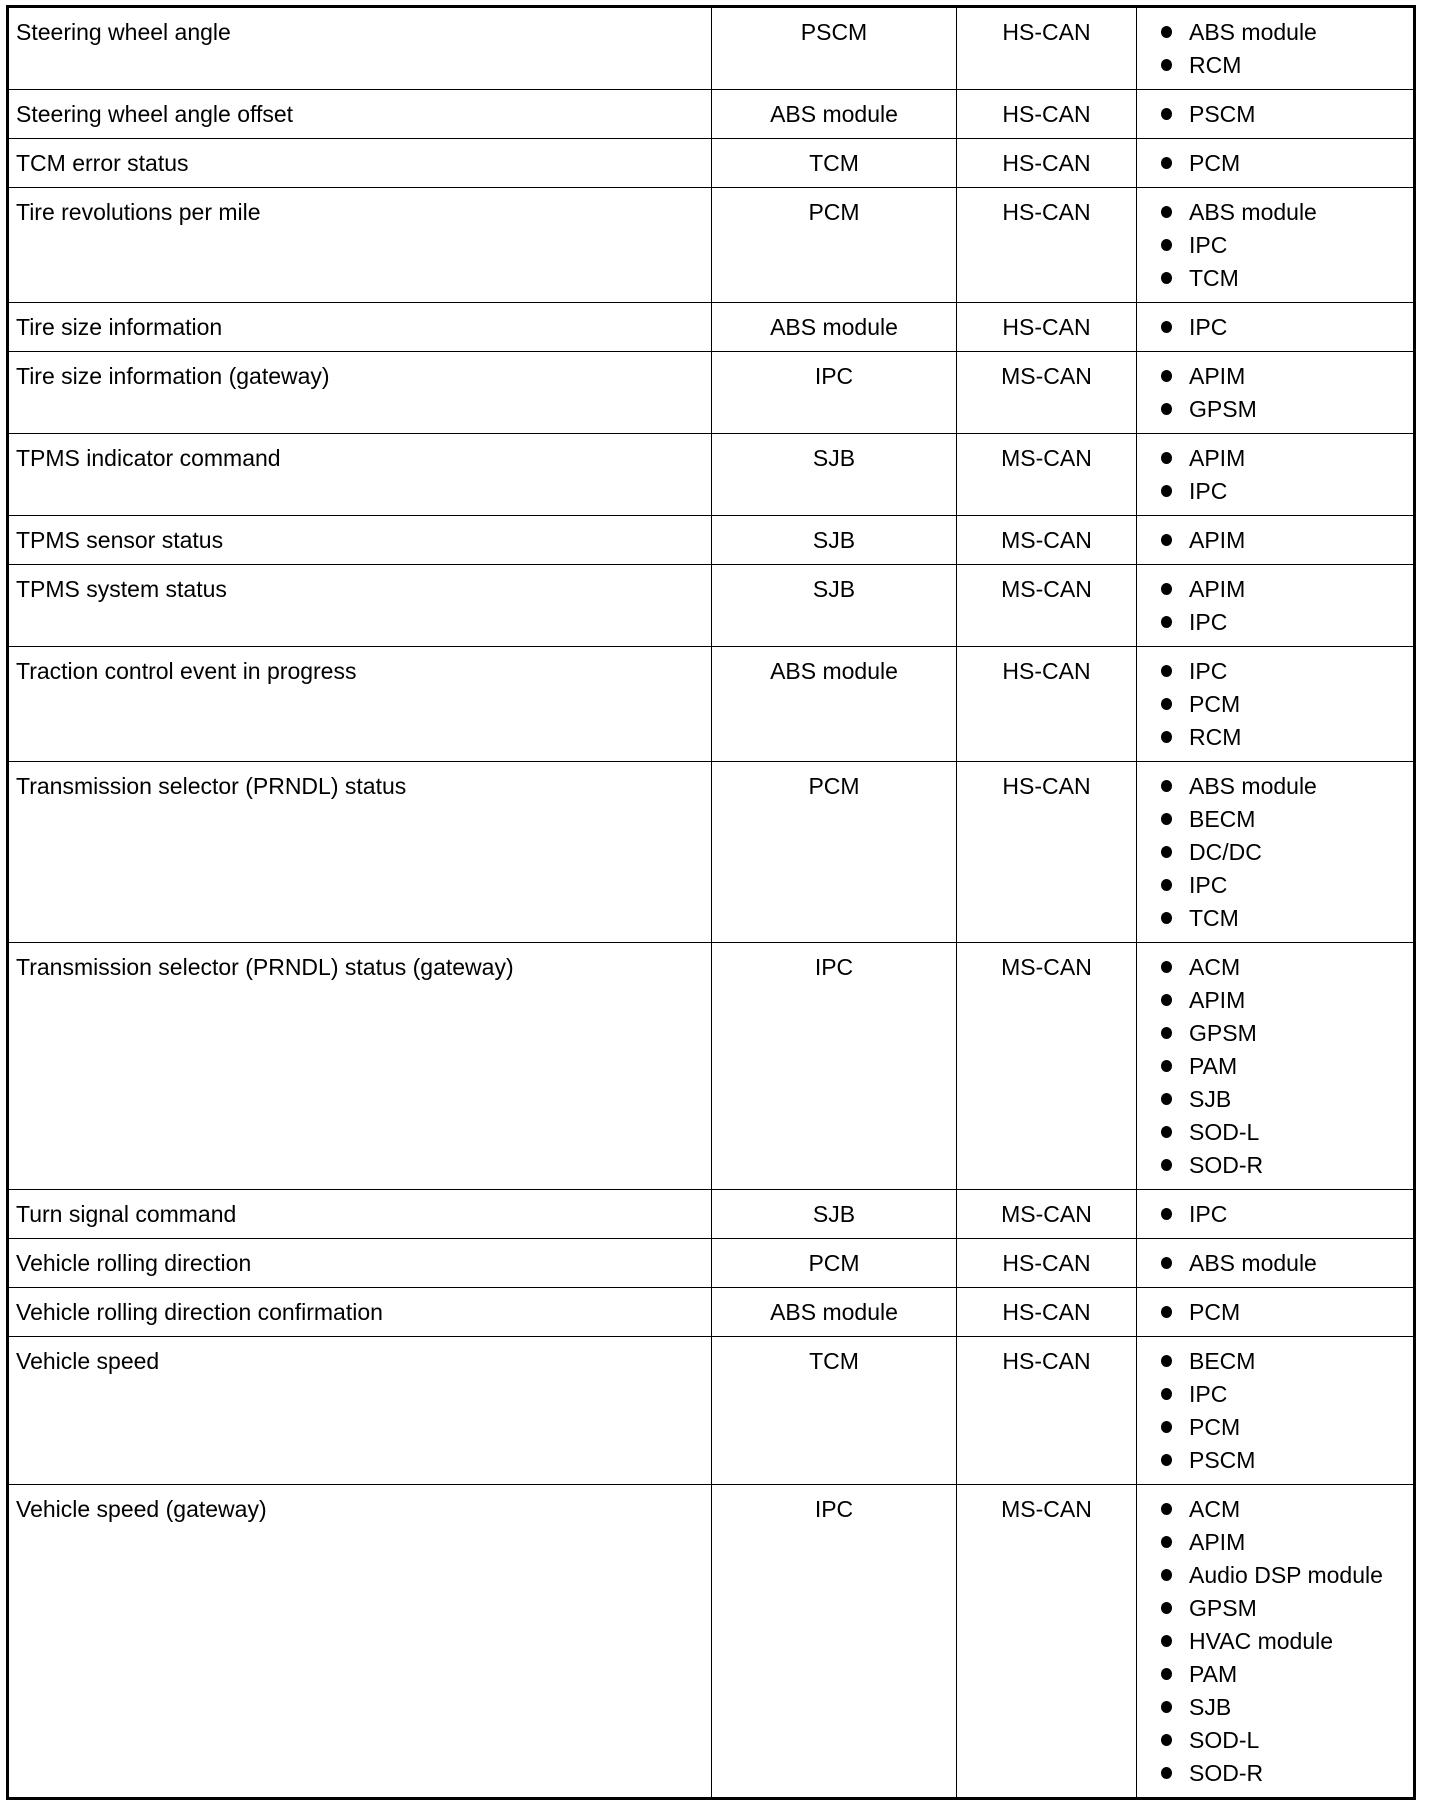 This screenshot has height=1800, width=1440. What do you see at coordinates (711, 605) in the screenshot?
I see `table-row: TPMS system status SJB MS-CAN APIM IPC` at bounding box center [711, 605].